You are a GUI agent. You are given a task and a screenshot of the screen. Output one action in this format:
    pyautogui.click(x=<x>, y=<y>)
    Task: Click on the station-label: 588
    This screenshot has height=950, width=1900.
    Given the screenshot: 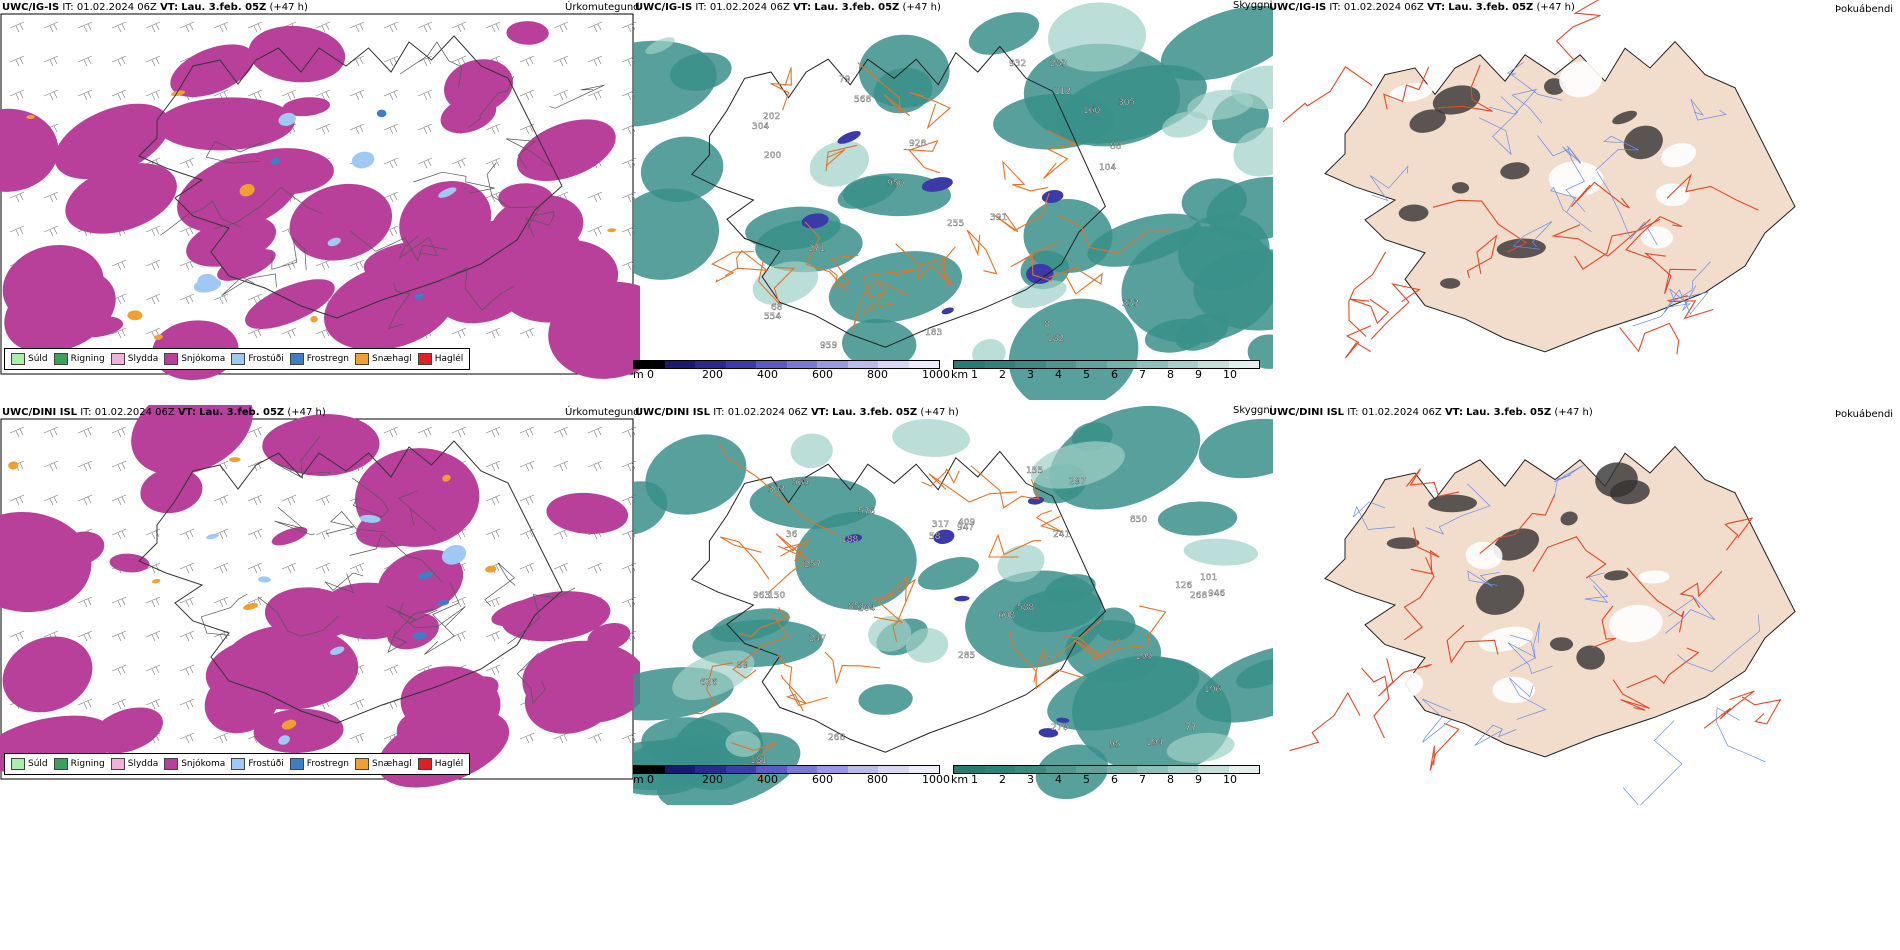 What is the action you would take?
    pyautogui.click(x=1025, y=608)
    